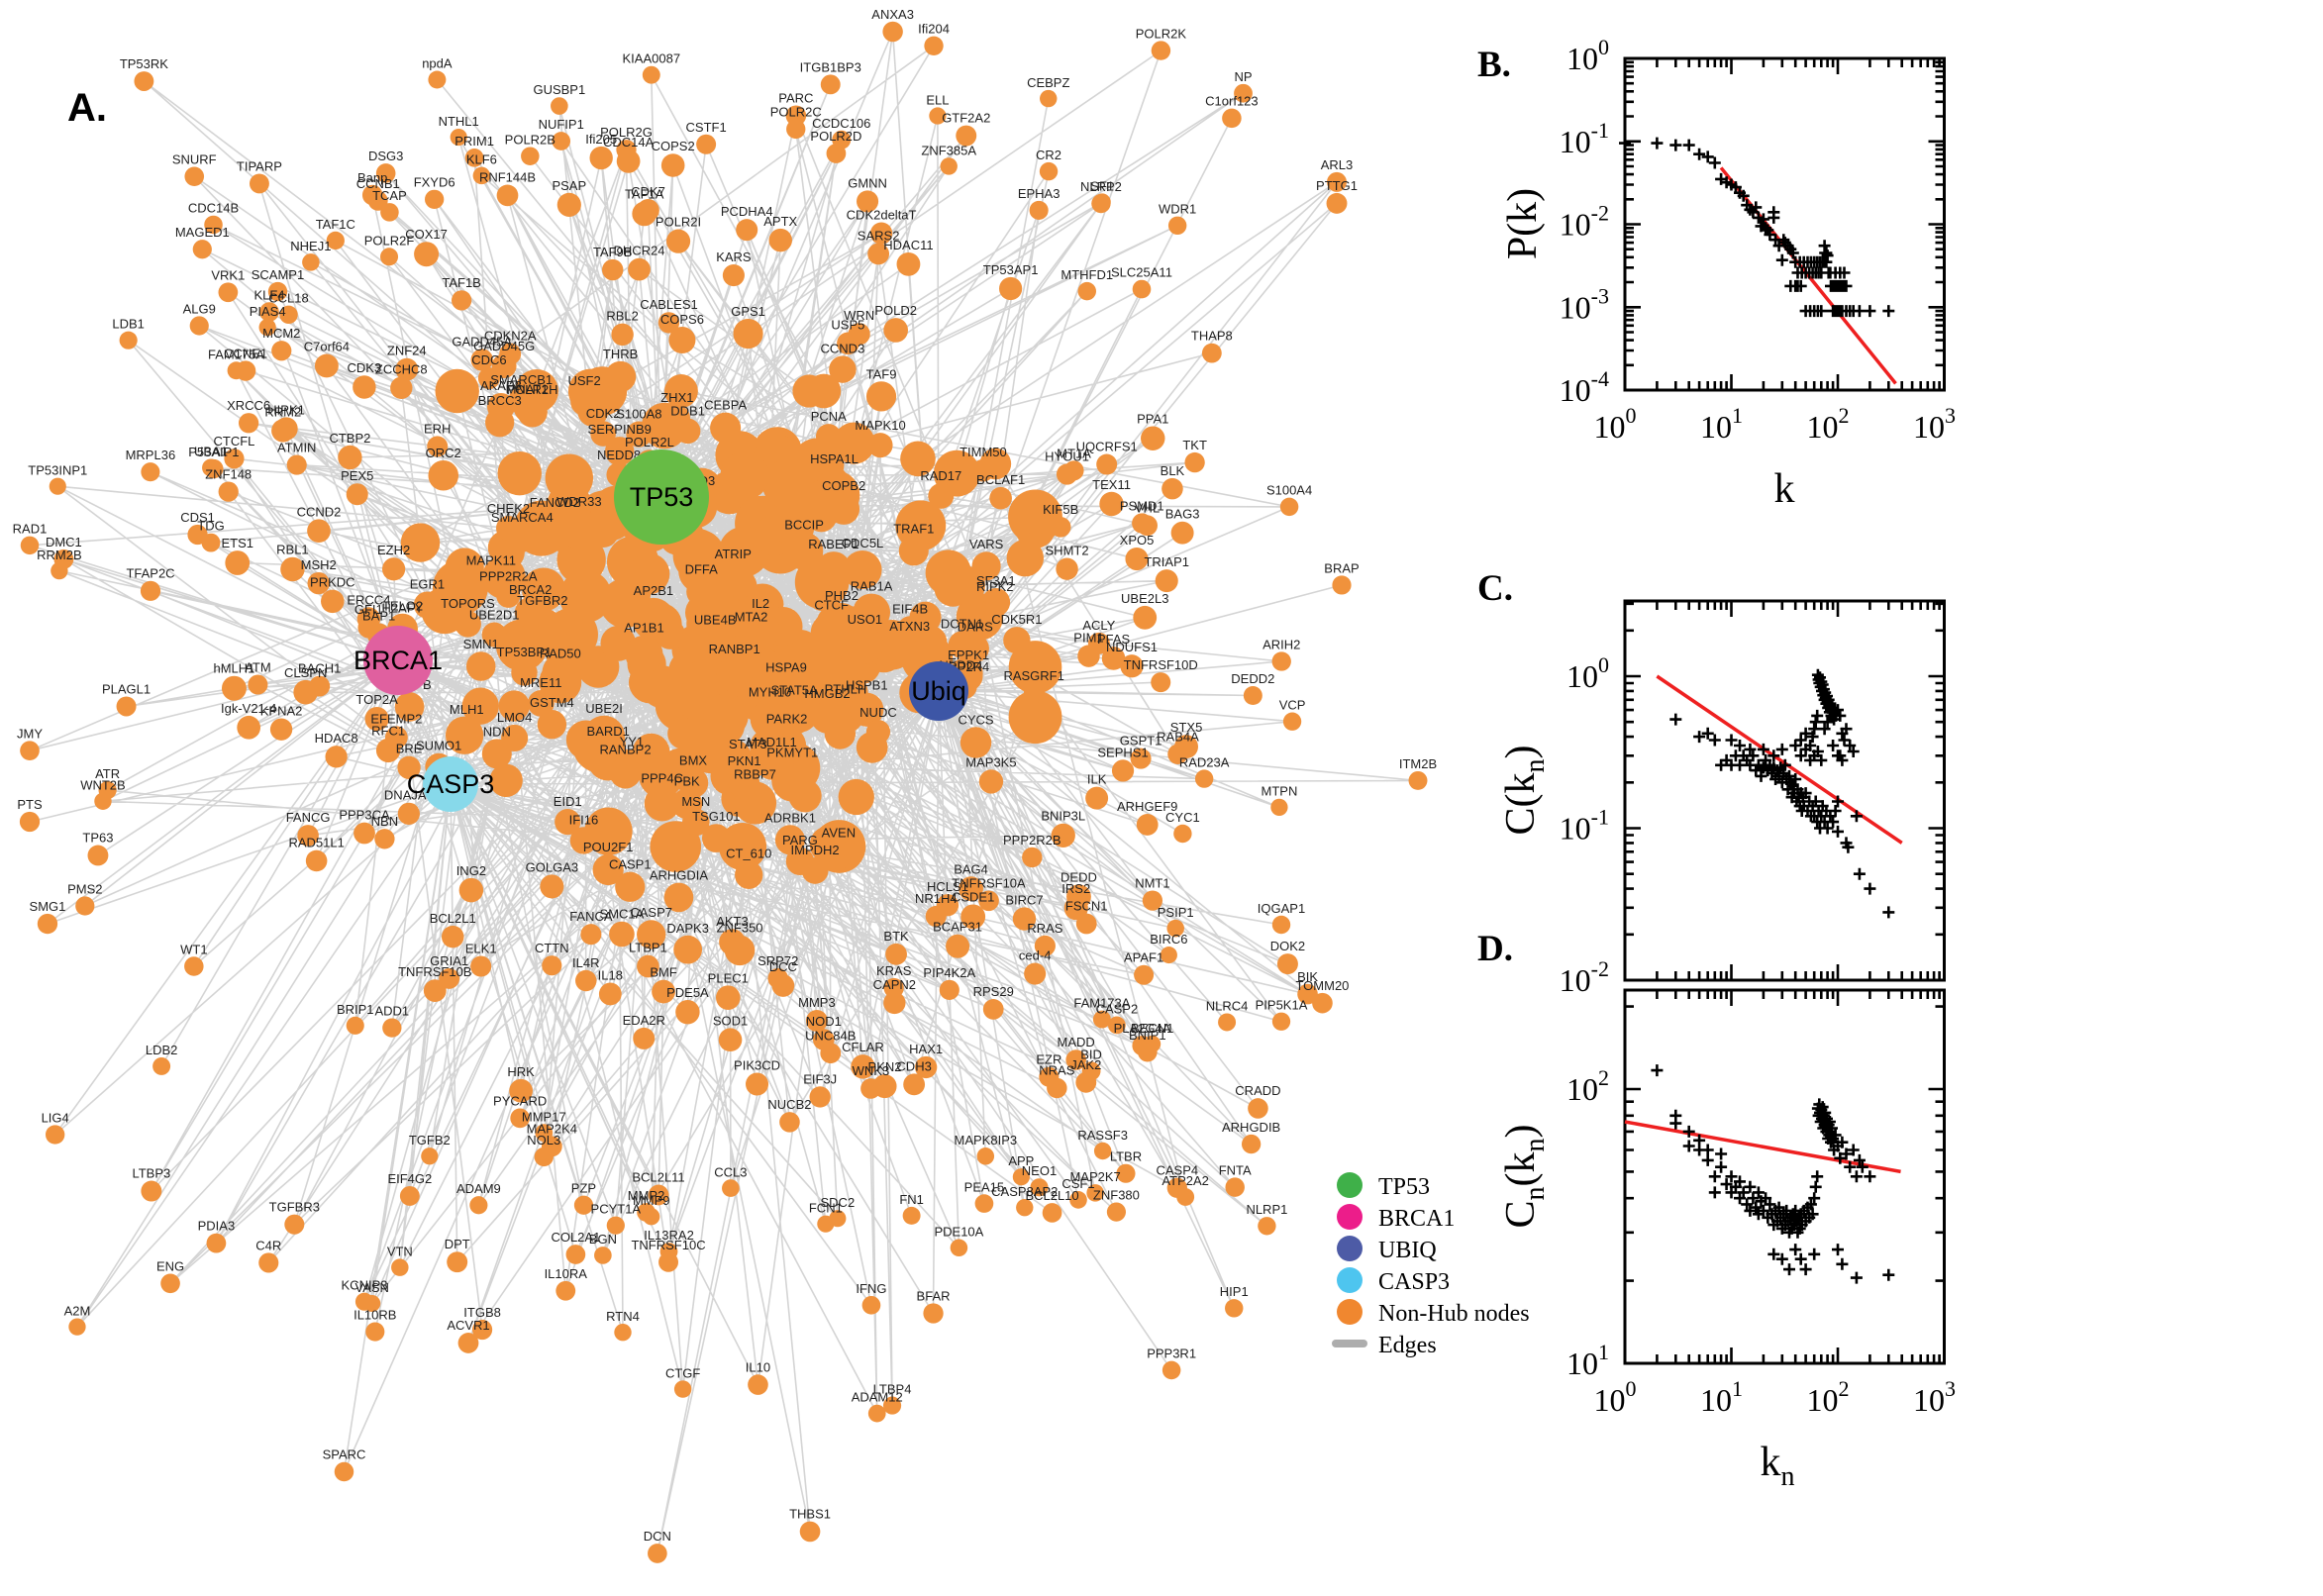 This screenshot has height=1596, width=2323. I want to click on node-label: PTHLH, so click(846, 689).